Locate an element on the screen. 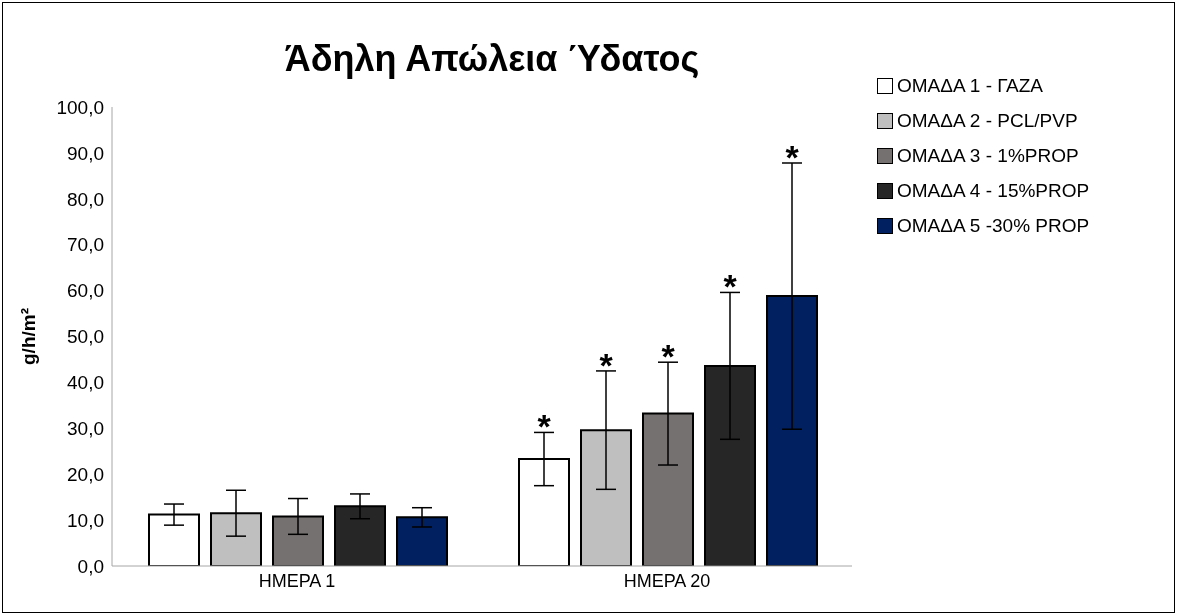 The width and height of the screenshot is (1177, 615). legend-label: ΟΜΑΔΑ 1 - ΓΑΖΑ is located at coordinates (970, 85).